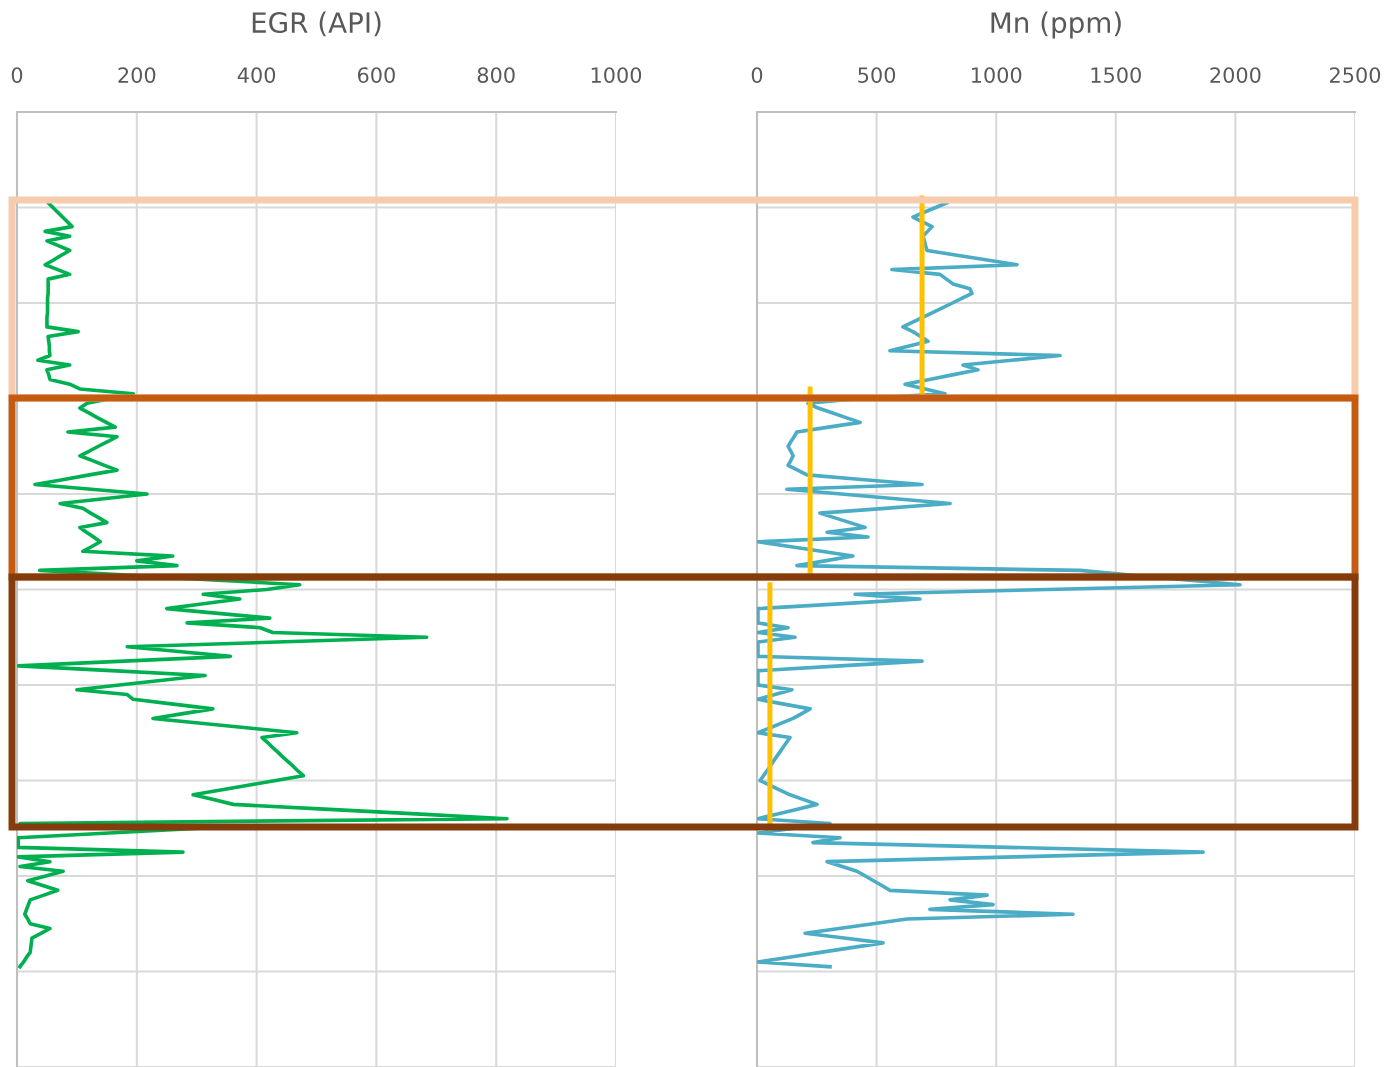 The height and width of the screenshot is (1067, 1386). What do you see at coordinates (316, 24) in the screenshot?
I see `x-axis-title: EGR (API)` at bounding box center [316, 24].